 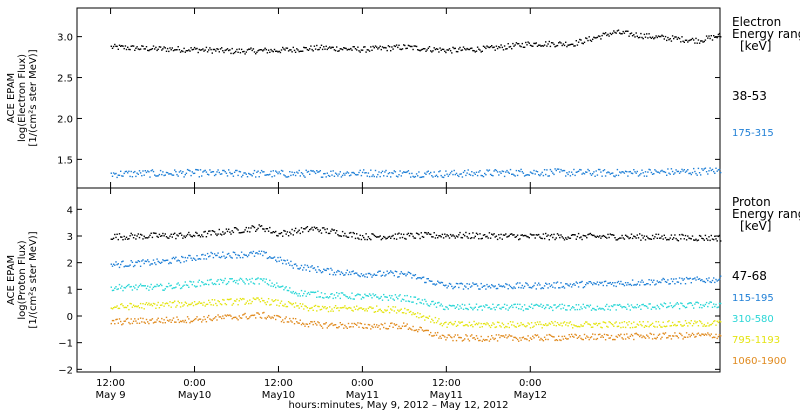 I want to click on legend-entry-47-68: 47-68, so click(x=749, y=276).